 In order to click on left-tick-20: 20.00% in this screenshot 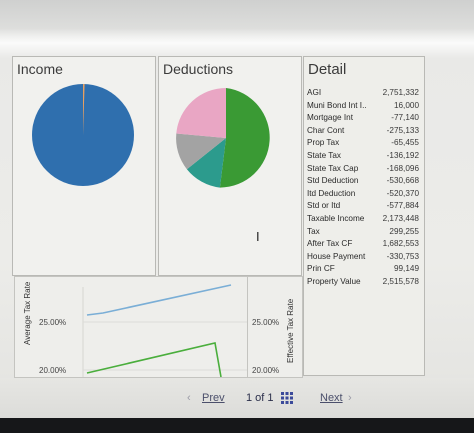, I will do `click(53, 370)`.